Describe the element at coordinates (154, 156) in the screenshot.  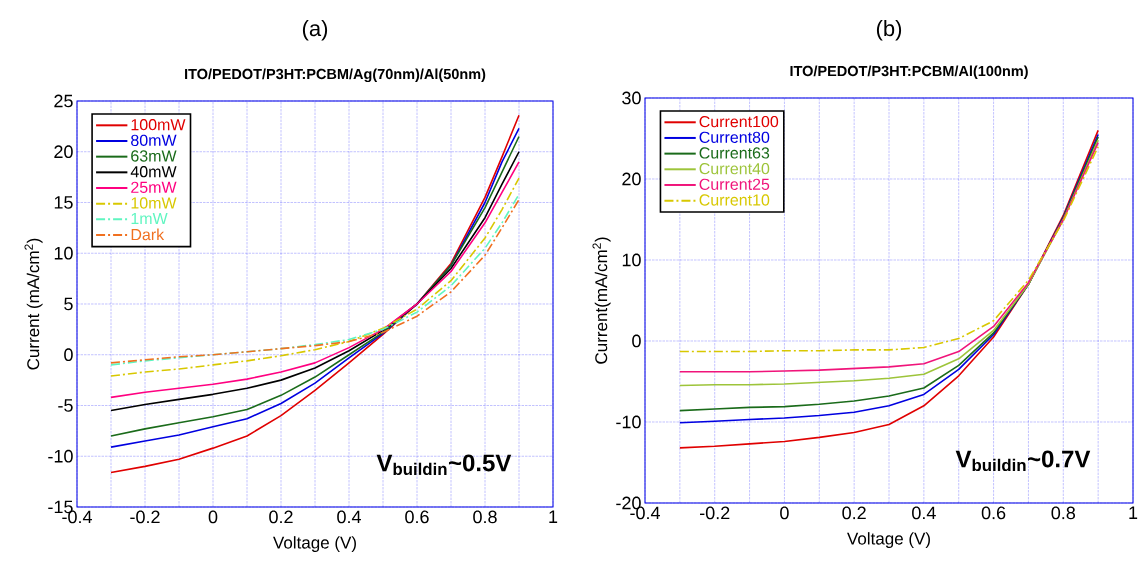
I see `legend-label: 63mW` at that location.